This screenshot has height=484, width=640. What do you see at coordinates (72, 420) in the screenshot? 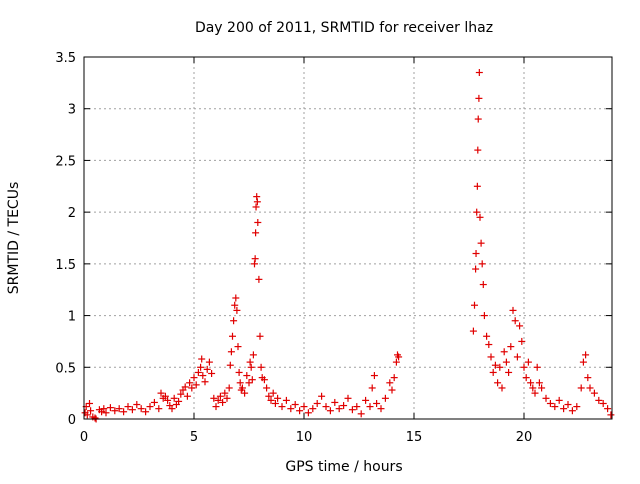
I see `y-tick-label: 0` at bounding box center [72, 420].